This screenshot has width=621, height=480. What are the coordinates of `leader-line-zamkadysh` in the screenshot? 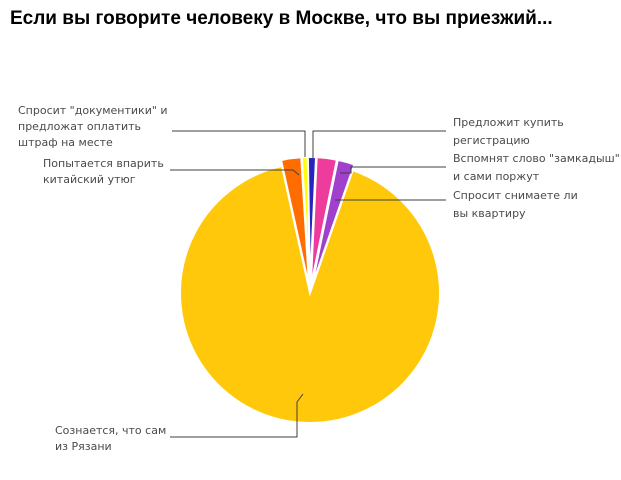 It's located at (393, 170).